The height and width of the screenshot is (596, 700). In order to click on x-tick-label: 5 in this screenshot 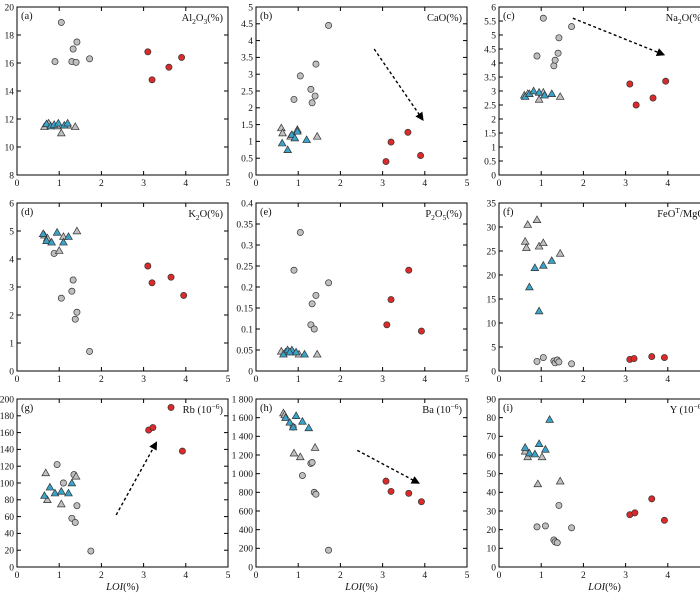, I will do `click(467, 184)`.